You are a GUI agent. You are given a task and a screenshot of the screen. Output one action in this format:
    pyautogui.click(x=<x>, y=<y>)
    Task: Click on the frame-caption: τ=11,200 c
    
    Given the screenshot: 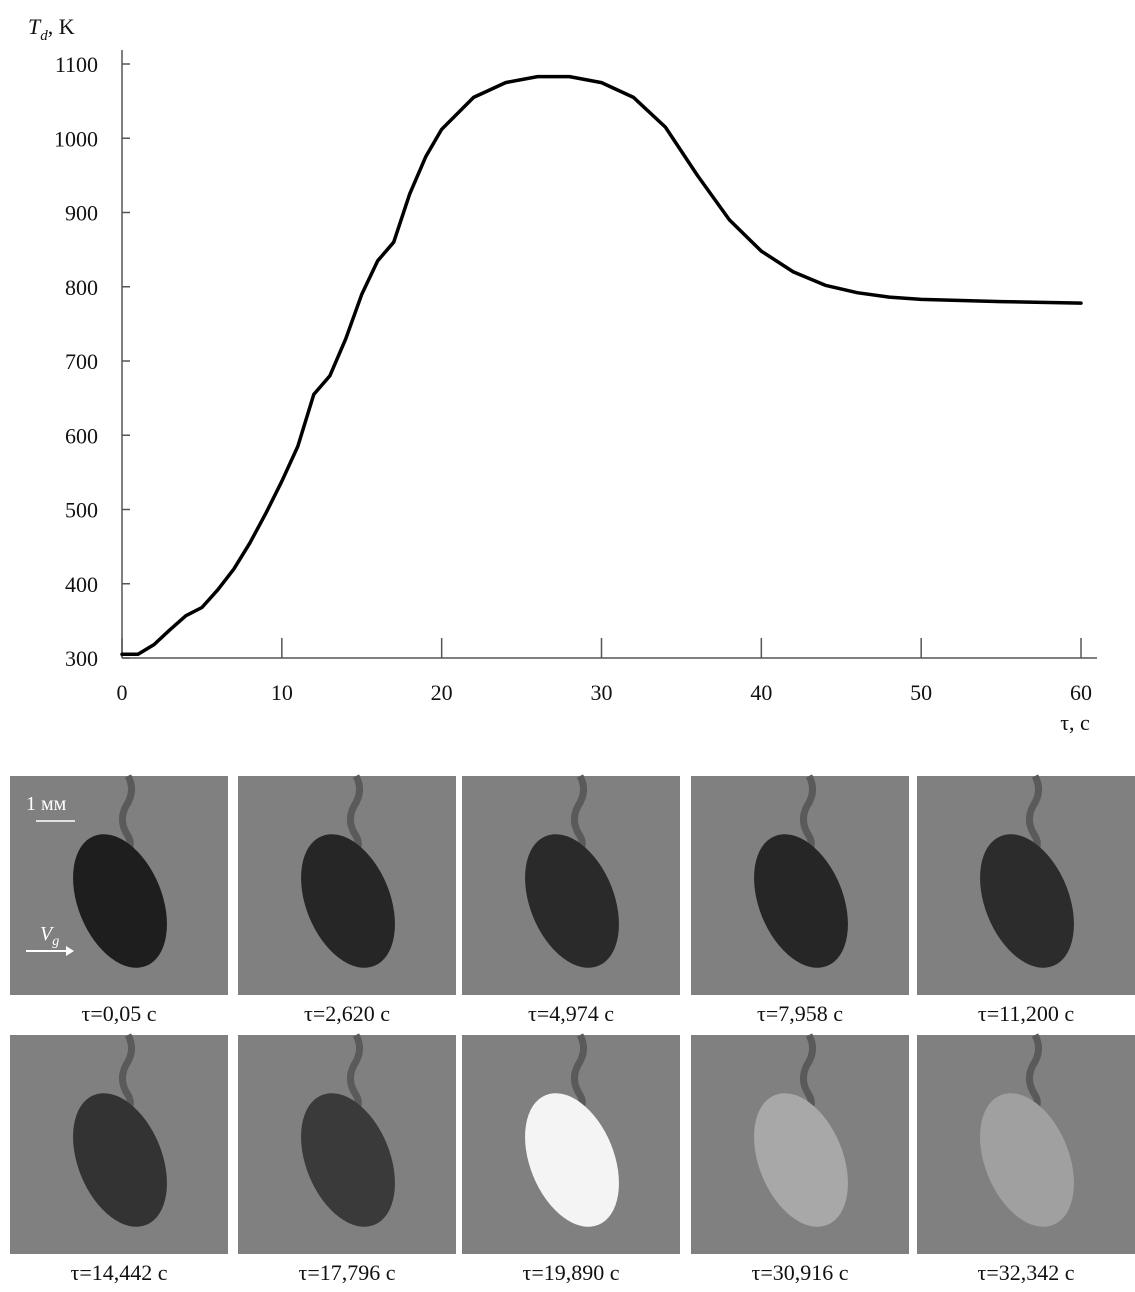 What is the action you would take?
    pyautogui.click(x=1026, y=1013)
    